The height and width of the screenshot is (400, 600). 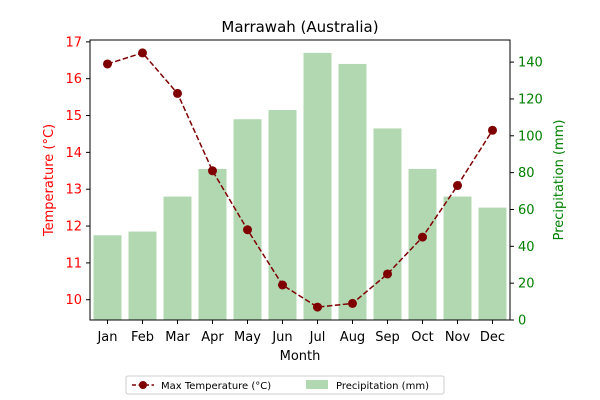 I want to click on precipitation-bar-dec, so click(x=492, y=263).